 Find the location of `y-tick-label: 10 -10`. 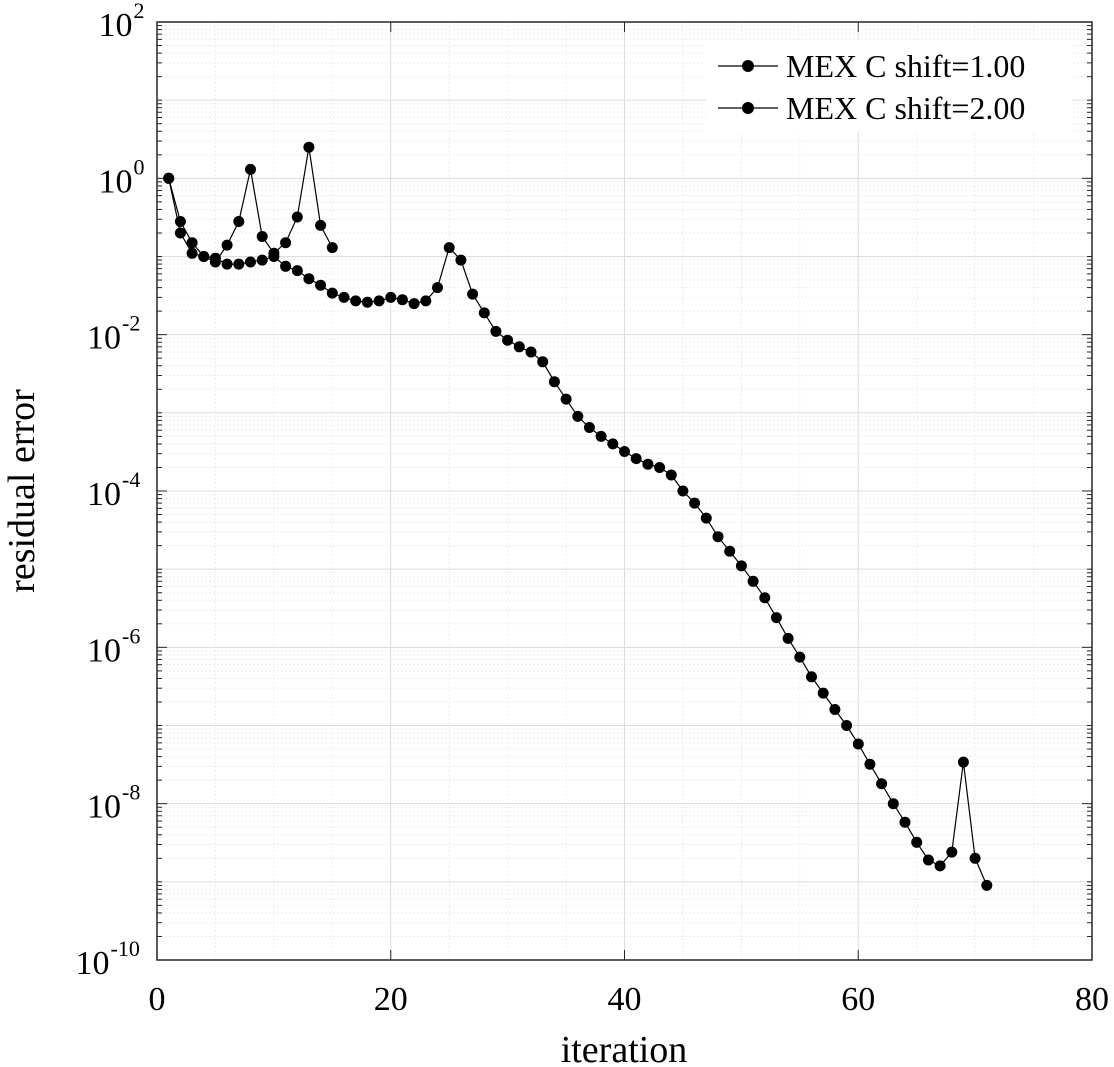

y-tick-label: 10 -10 is located at coordinates (108, 959).